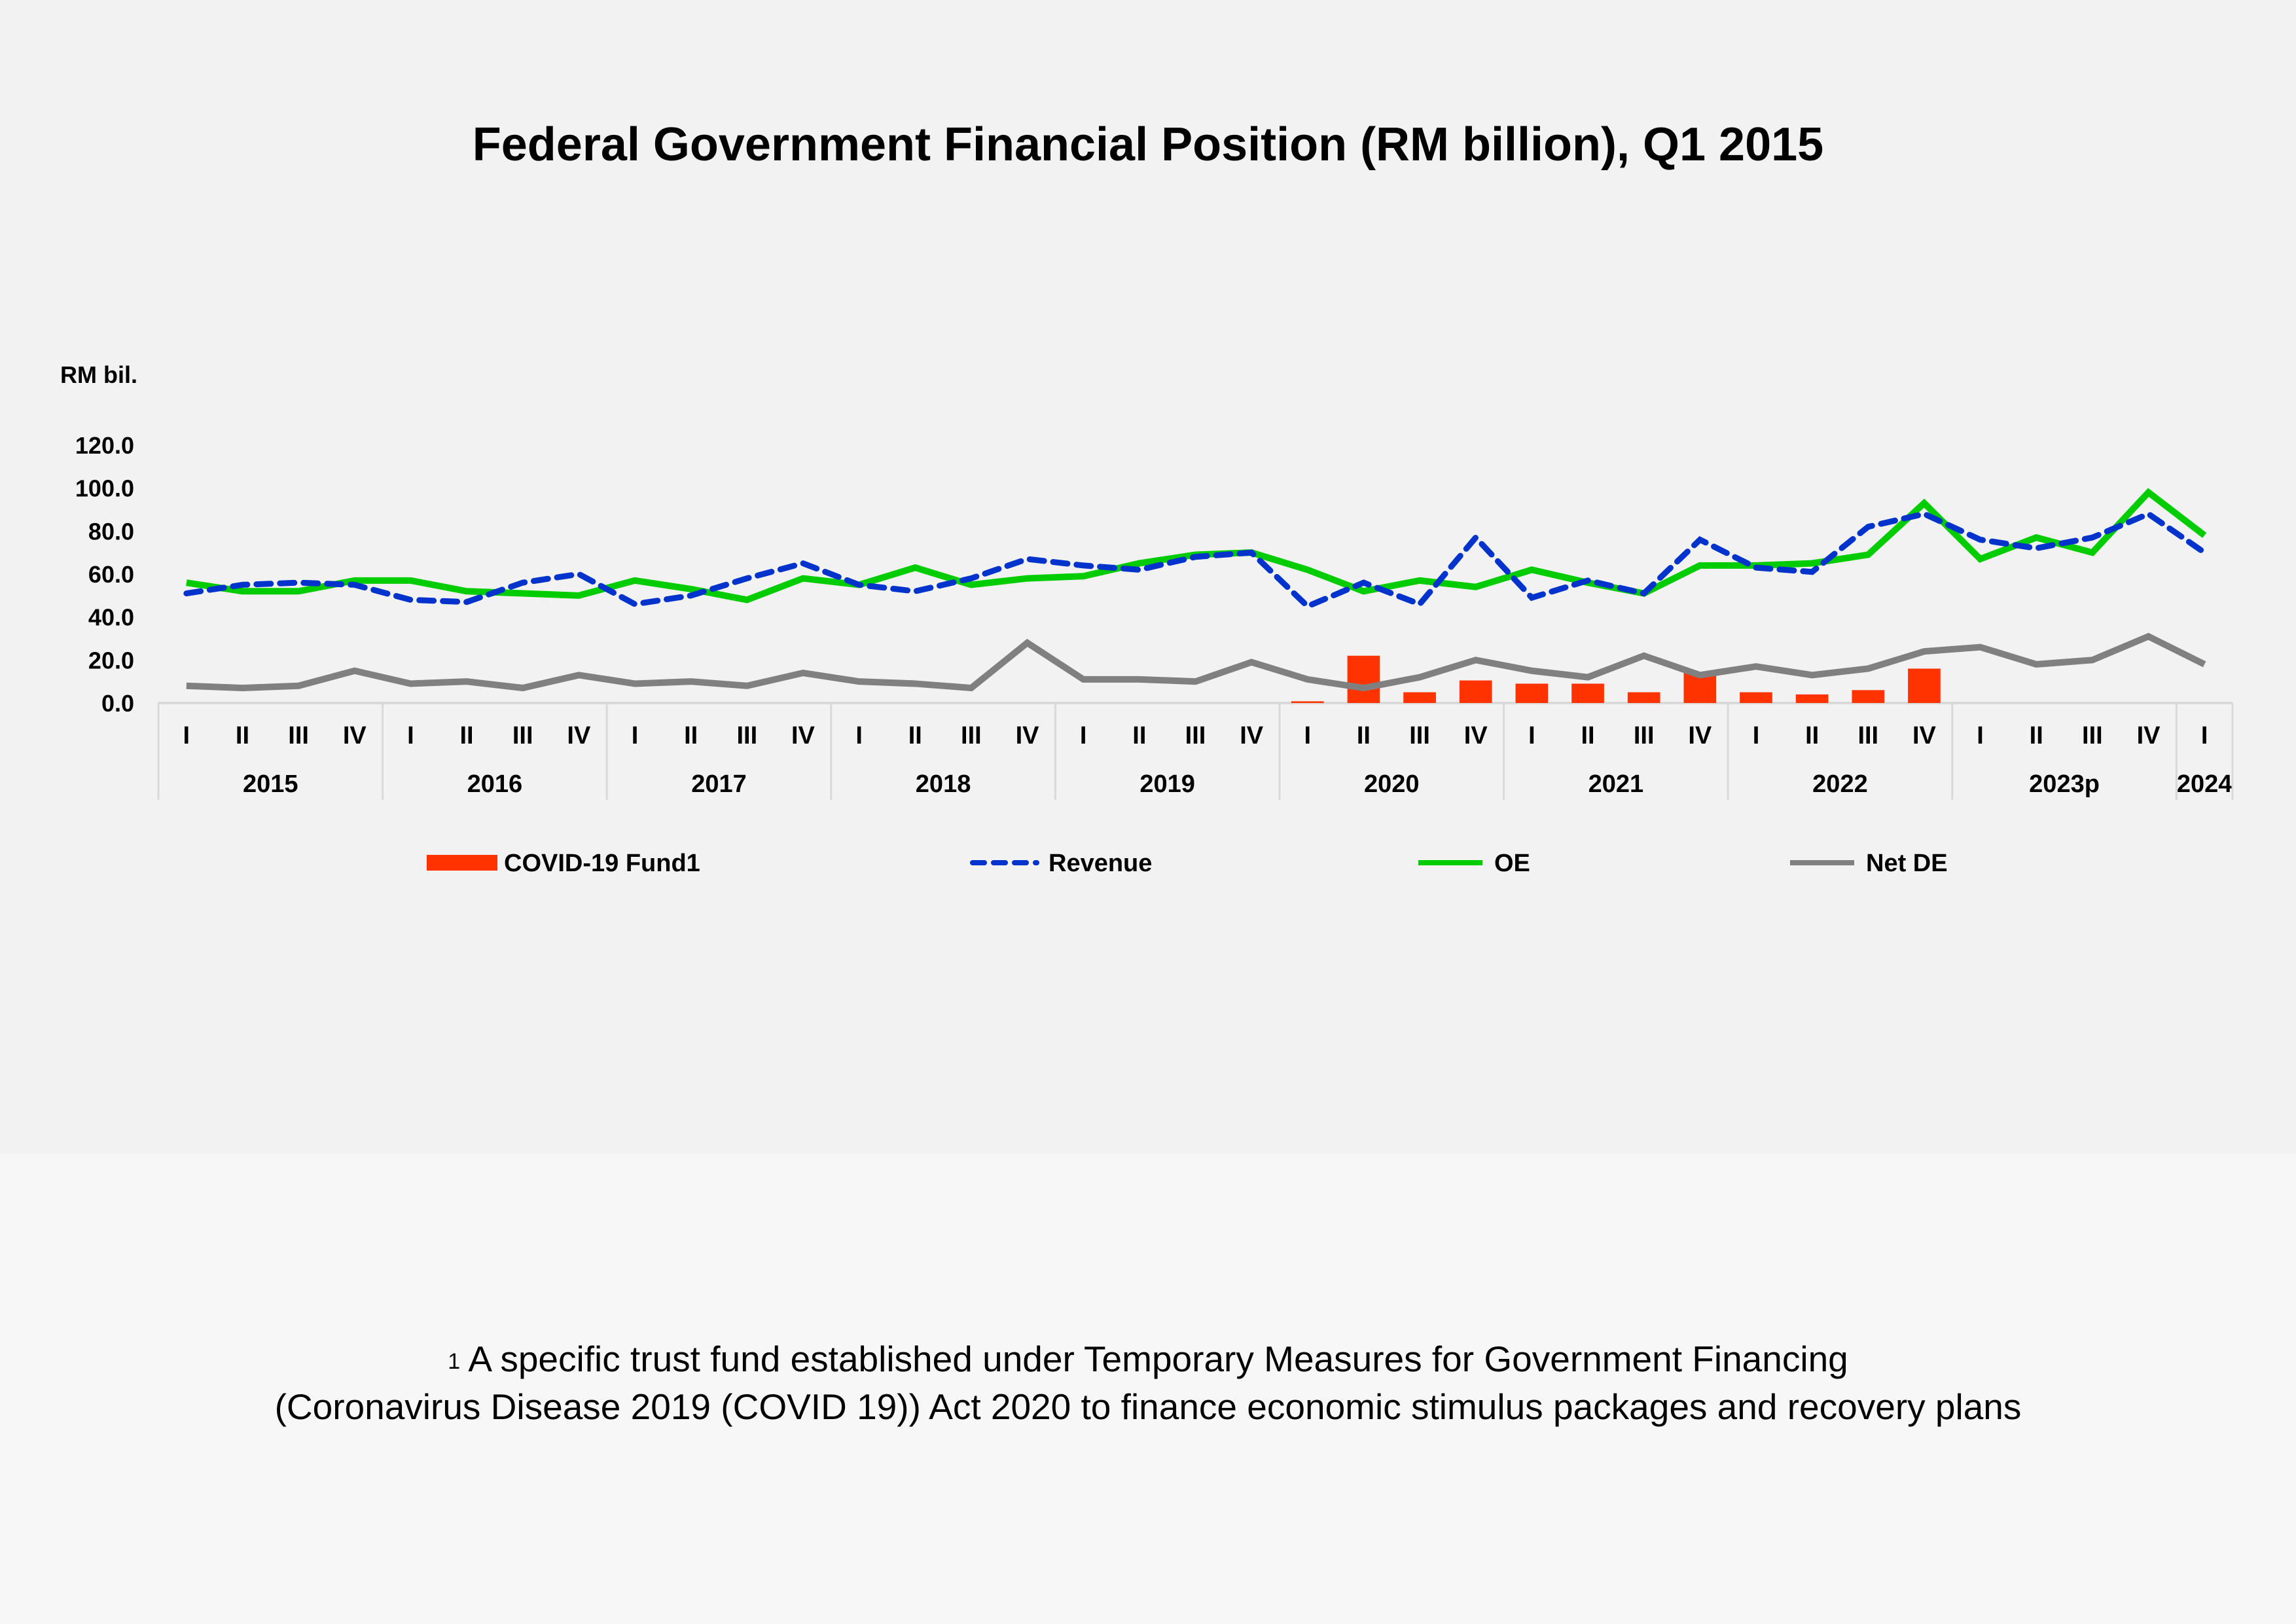 This screenshot has height=1624, width=2296. Describe the element at coordinates (99, 374) in the screenshot. I see `y-axis-label: RM bil.` at that location.